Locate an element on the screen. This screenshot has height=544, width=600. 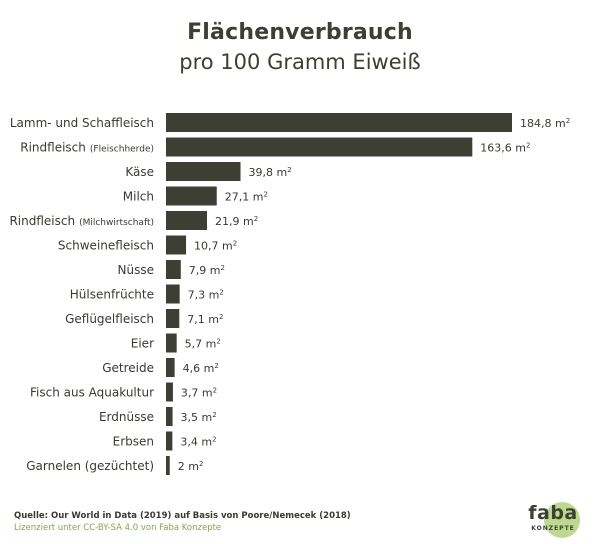
category-main-5: Schweinefleisch is located at coordinates (106, 246).